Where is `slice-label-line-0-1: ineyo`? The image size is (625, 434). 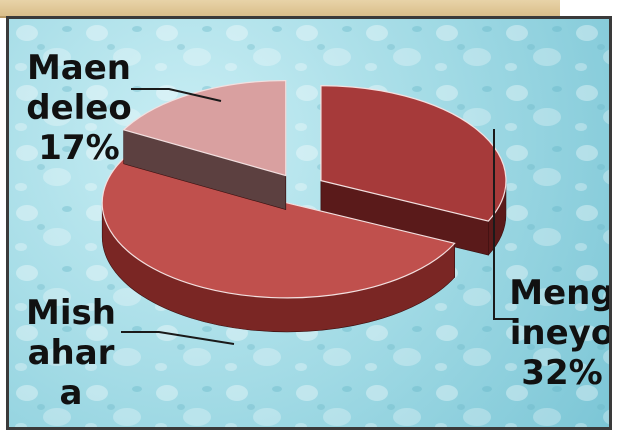
slice-label-line-0-1: ineyo is located at coordinates (561, 333).